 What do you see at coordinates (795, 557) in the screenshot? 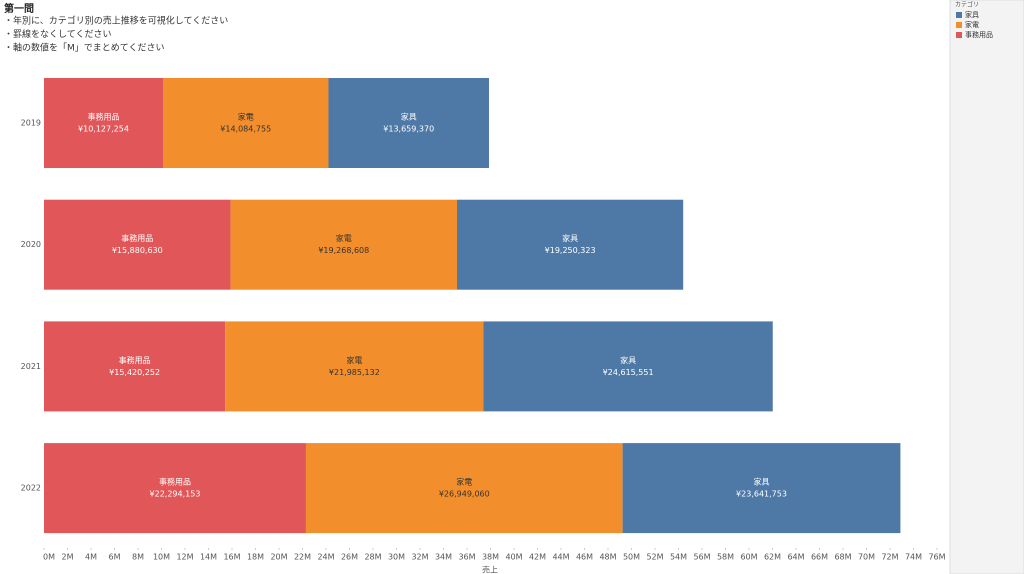
I see `x-tick-label: 64M` at bounding box center [795, 557].